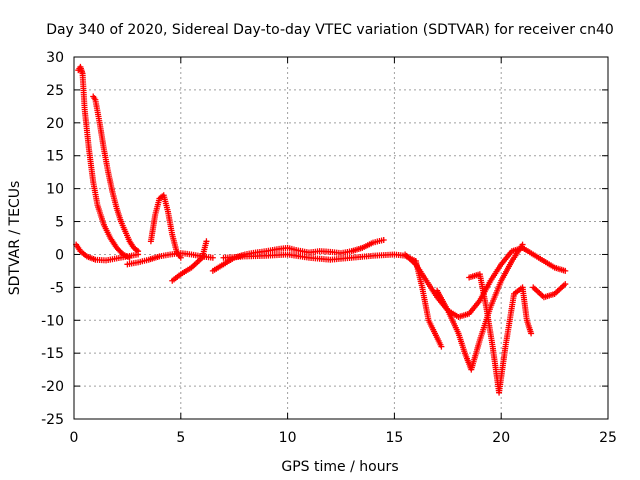  I want to click on y-tick-label: -20, so click(52, 387).